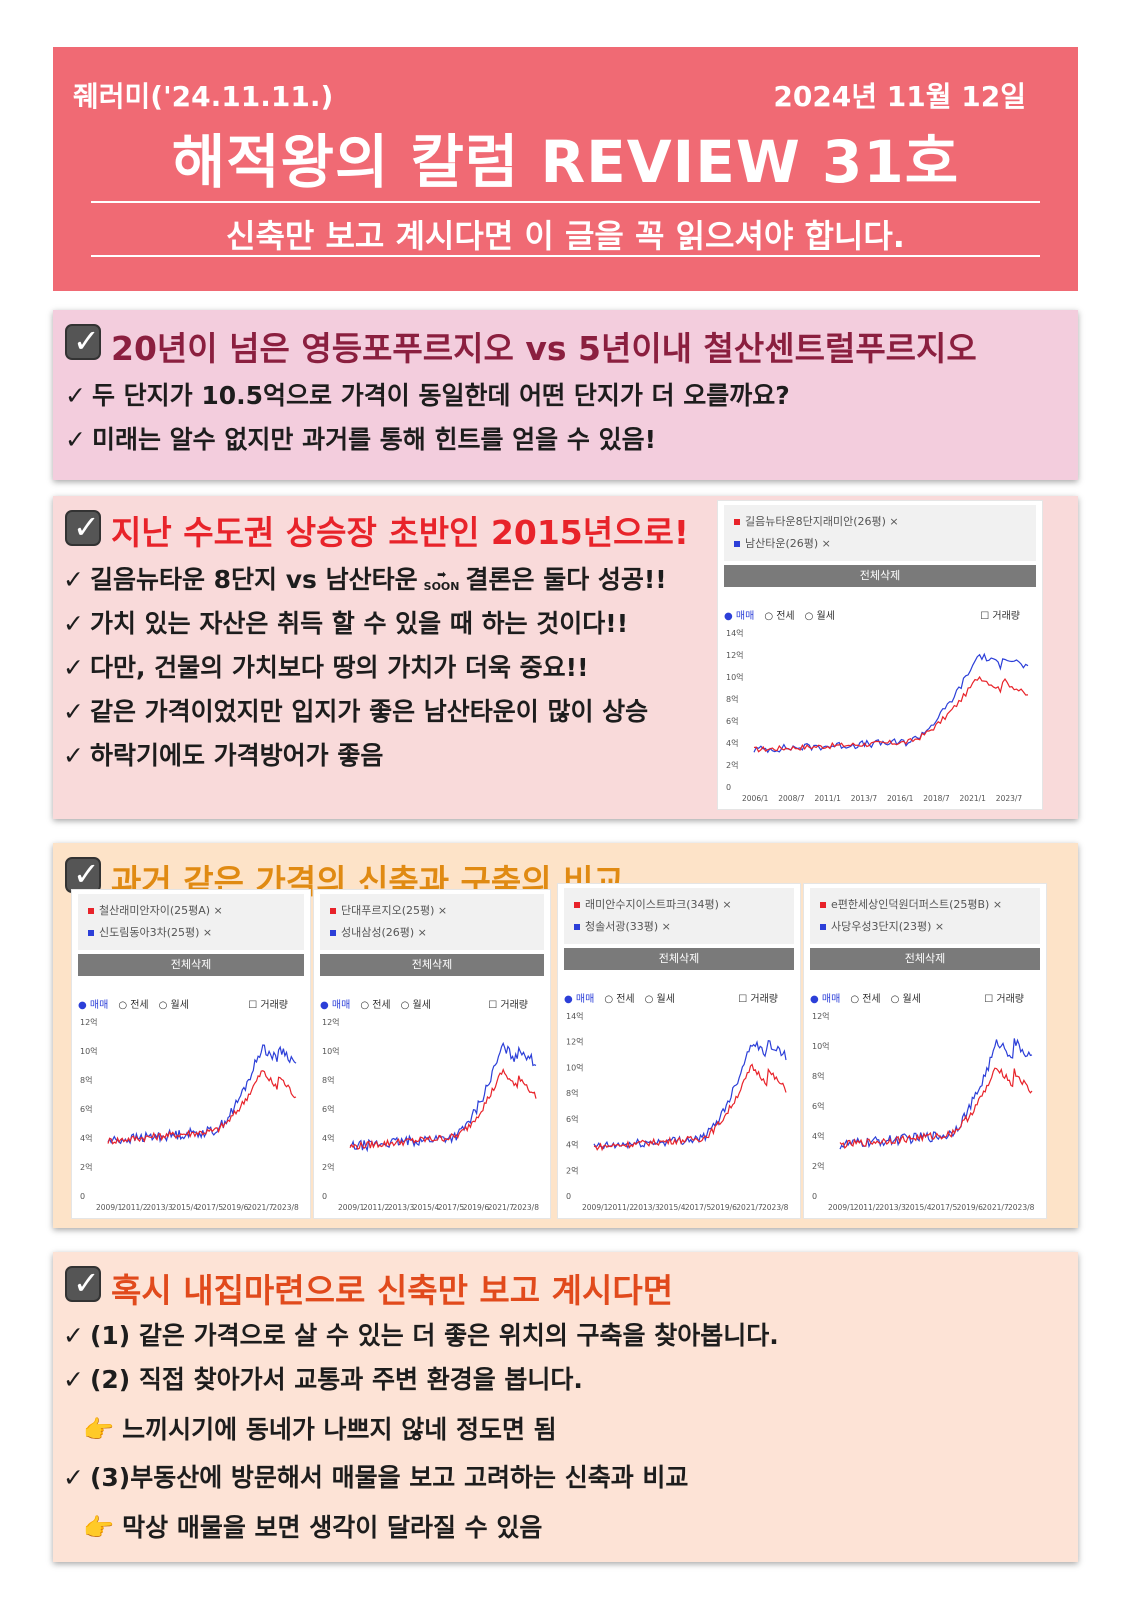 This screenshot has width=1131, height=1601. Describe the element at coordinates (1009, 798) in the screenshot. I see `x-tick-label: 2023/7` at that location.